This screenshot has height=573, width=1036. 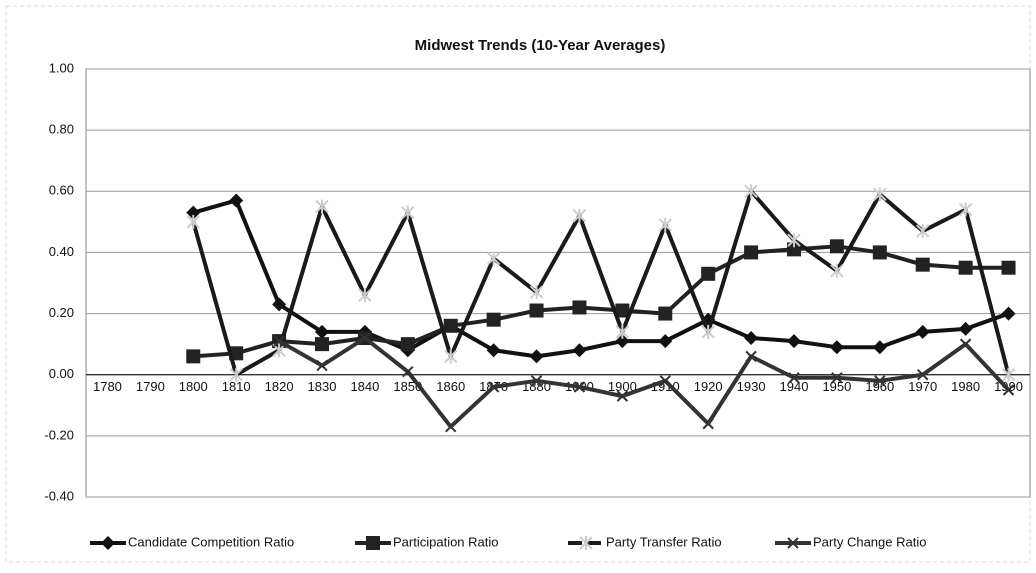 I want to click on x-tick-label: 1800, so click(x=193, y=386).